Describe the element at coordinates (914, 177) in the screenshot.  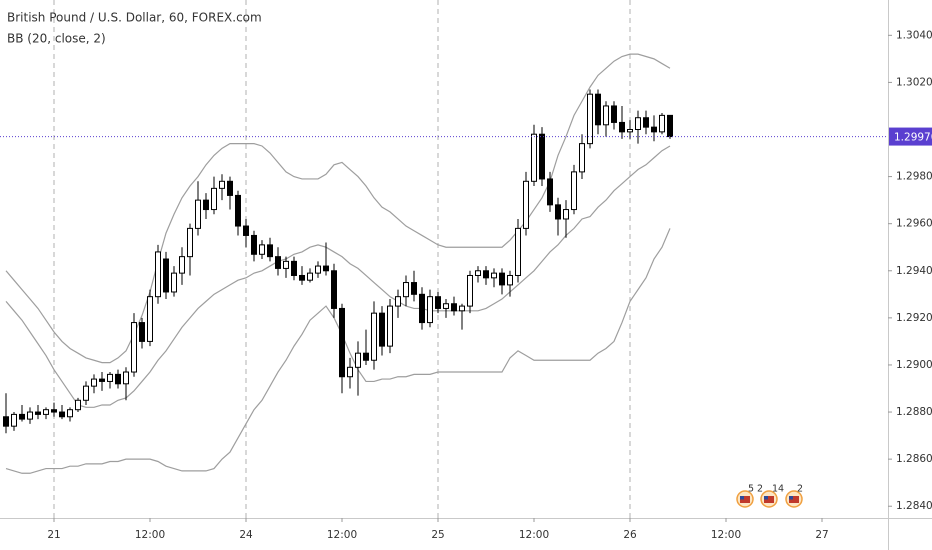
I see `y-tick-label: 1.29800` at that location.